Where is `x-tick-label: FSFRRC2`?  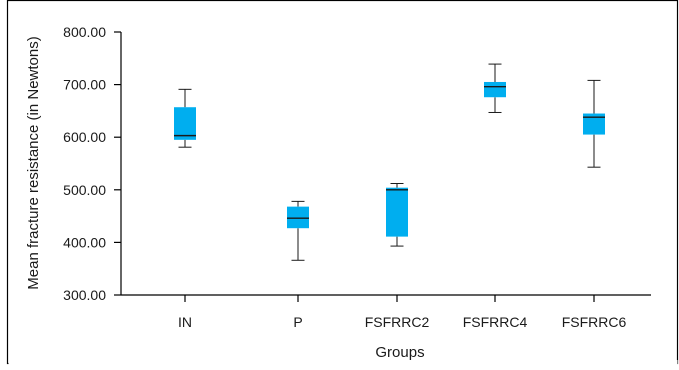
x-tick-label: FSFRRC2 is located at coordinates (397, 322).